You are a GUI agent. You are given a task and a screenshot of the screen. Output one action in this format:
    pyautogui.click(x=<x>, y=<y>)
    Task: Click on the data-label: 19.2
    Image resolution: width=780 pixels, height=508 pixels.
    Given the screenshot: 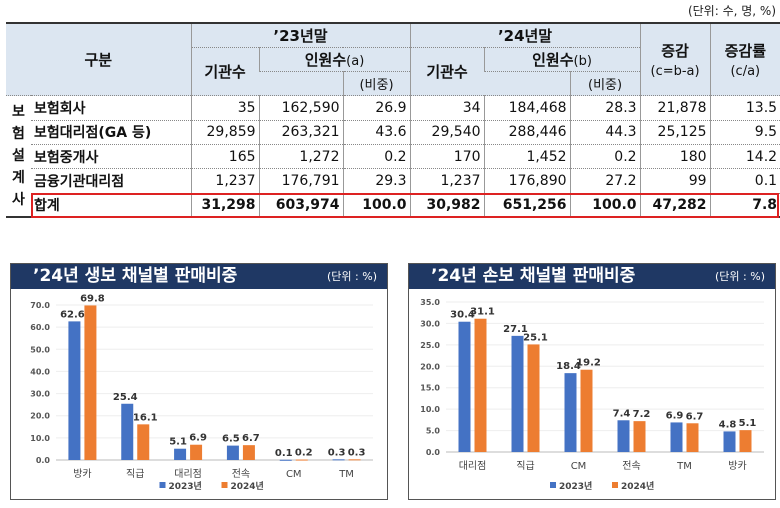 What is the action you would take?
    pyautogui.click(x=588, y=363)
    